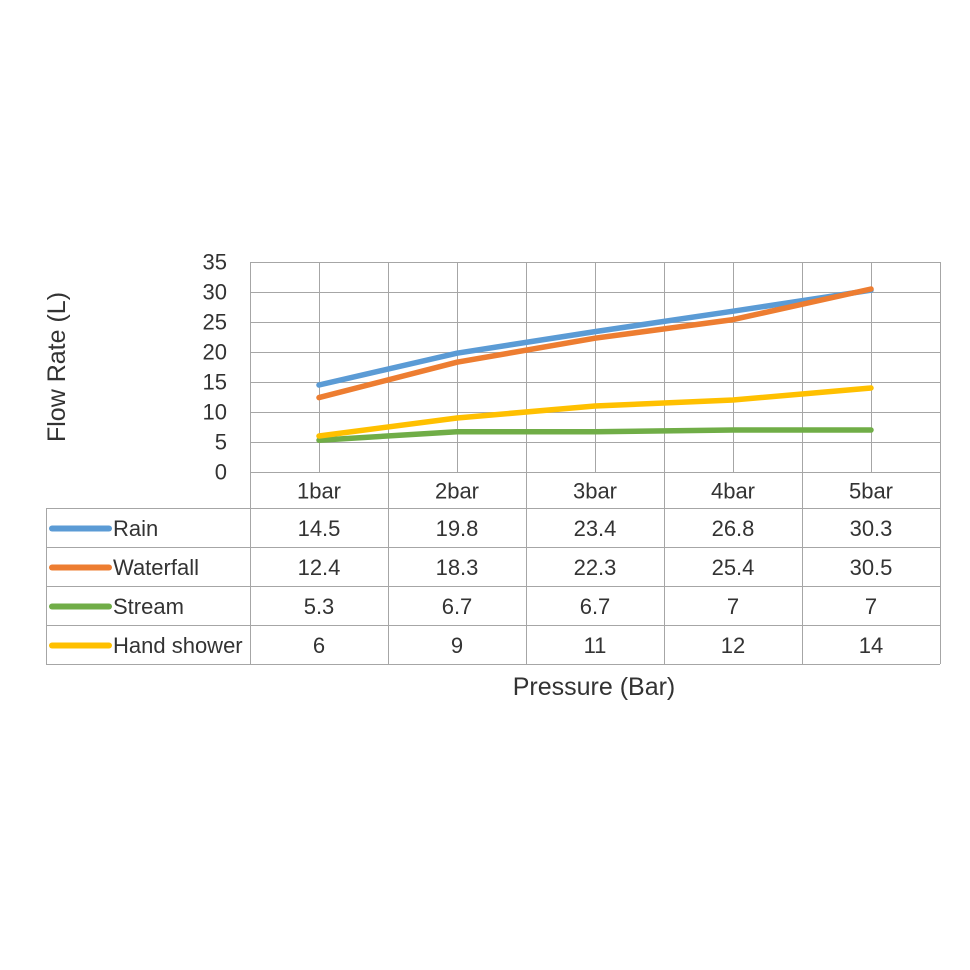 The height and width of the screenshot is (970, 970). I want to click on svg-text: 15, so click(215, 382).